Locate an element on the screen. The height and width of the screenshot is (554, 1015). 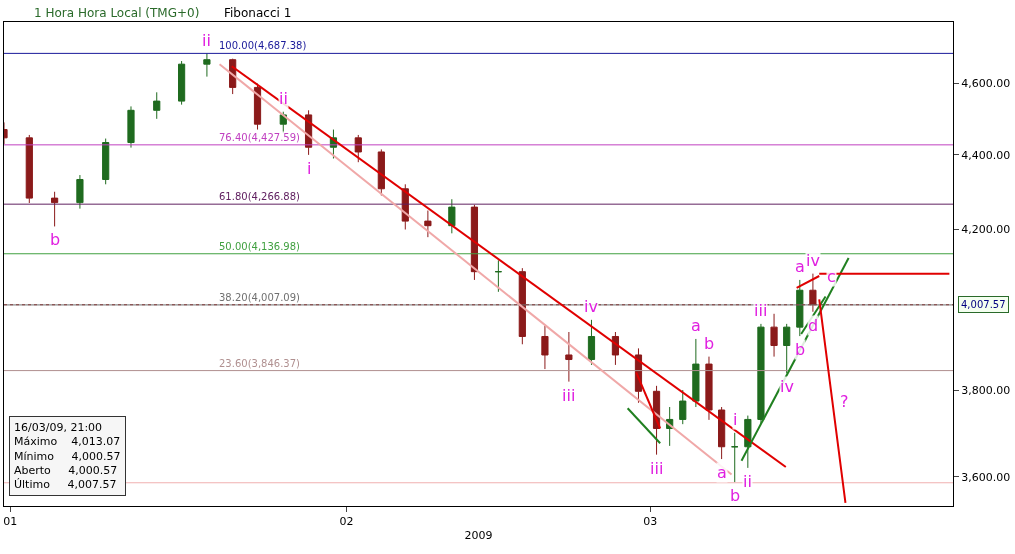
y-tick-label: 3,800.00 is located at coordinates (986, 390).